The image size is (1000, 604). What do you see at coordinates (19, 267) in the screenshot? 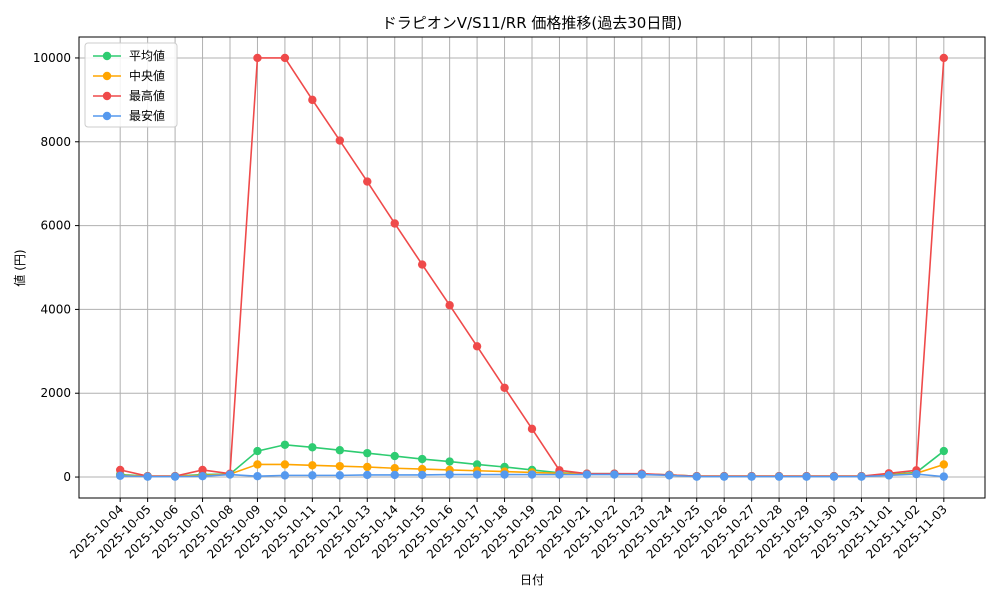
I see `y-axis-label: 値 (円)` at bounding box center [19, 267].